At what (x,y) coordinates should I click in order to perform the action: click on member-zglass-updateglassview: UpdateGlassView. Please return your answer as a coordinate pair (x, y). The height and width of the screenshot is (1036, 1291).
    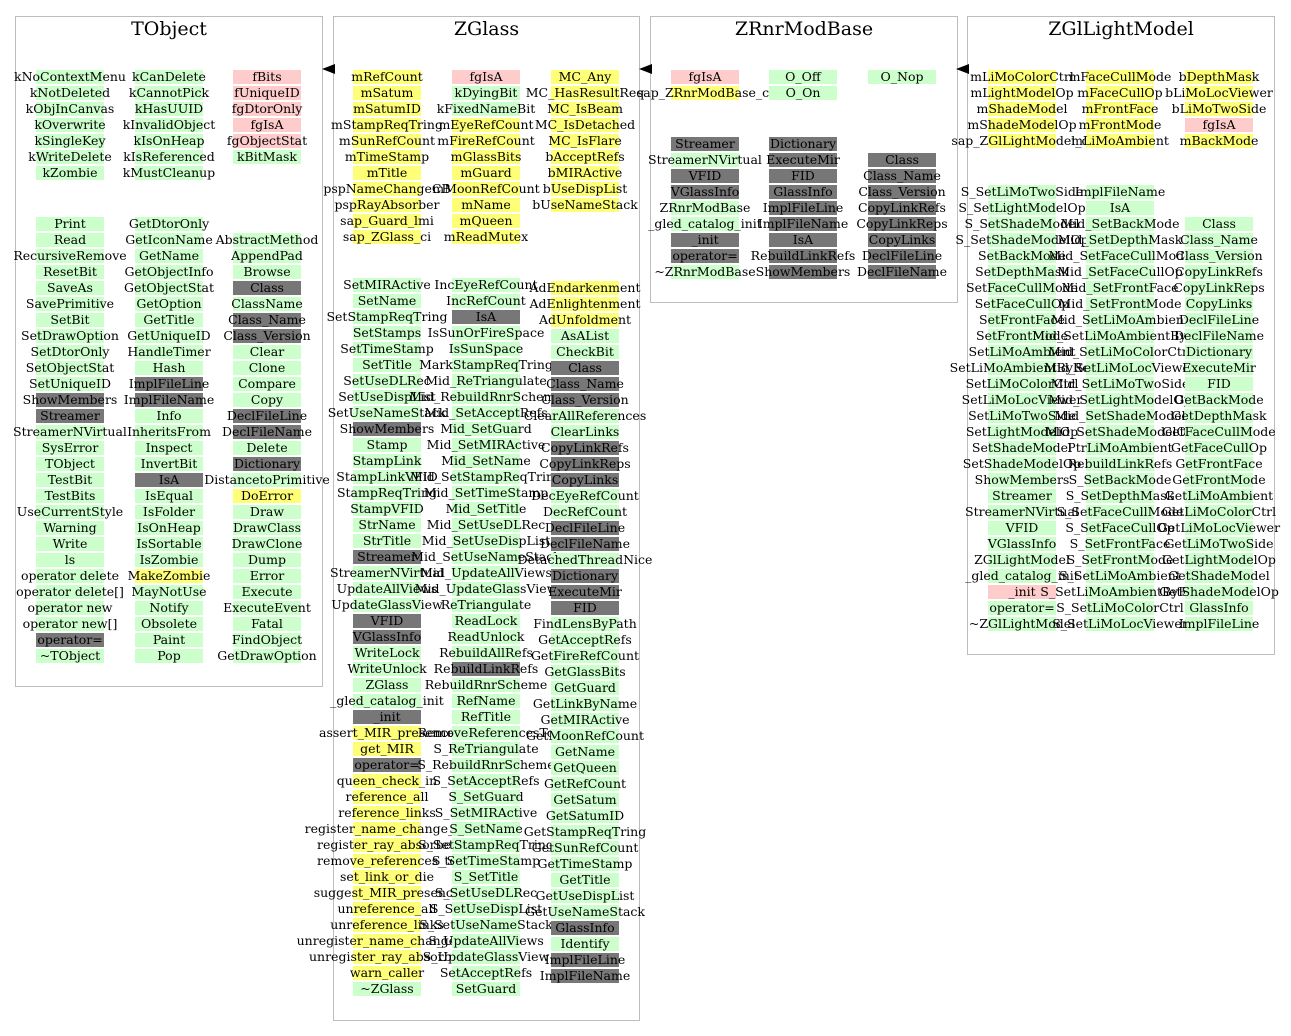
    Looking at the image, I should click on (387, 605).